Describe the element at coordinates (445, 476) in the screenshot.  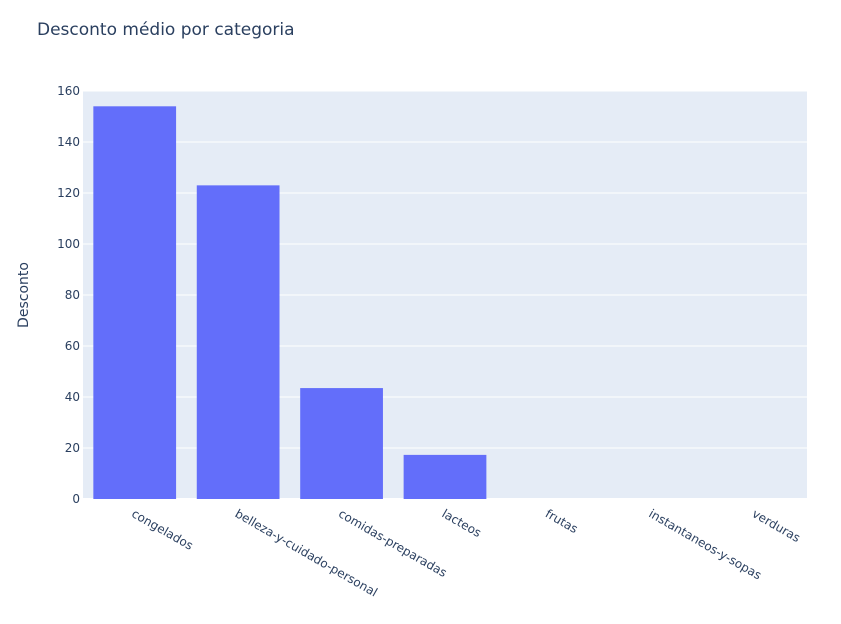
I see `bar-lacteos` at that location.